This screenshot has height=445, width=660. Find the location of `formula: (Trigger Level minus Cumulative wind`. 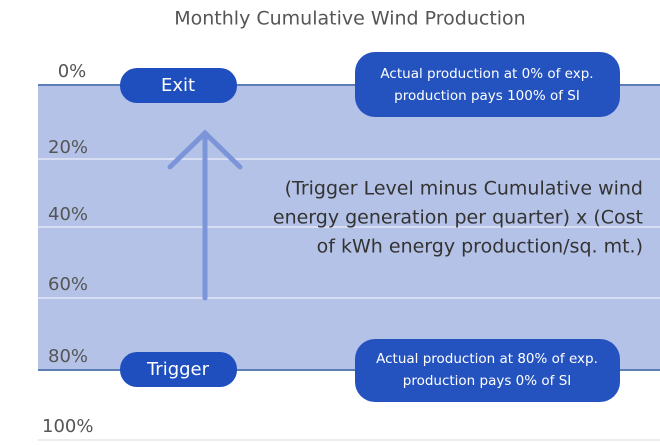

formula: (Trigger Level minus Cumulative wind is located at coordinates (464, 189).